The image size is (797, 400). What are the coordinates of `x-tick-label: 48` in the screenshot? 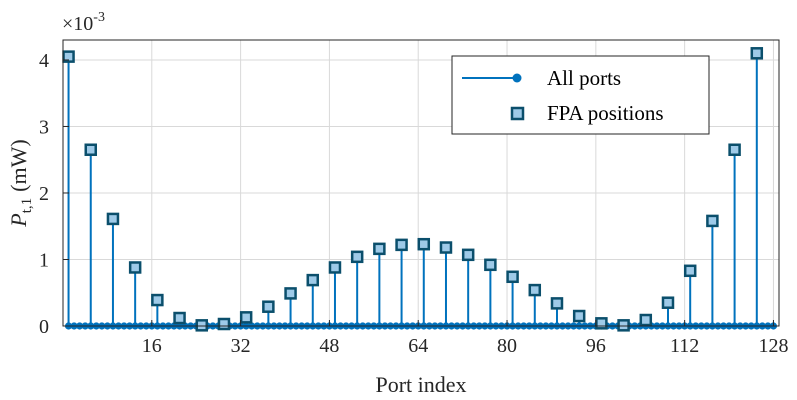 It's located at (329, 346).